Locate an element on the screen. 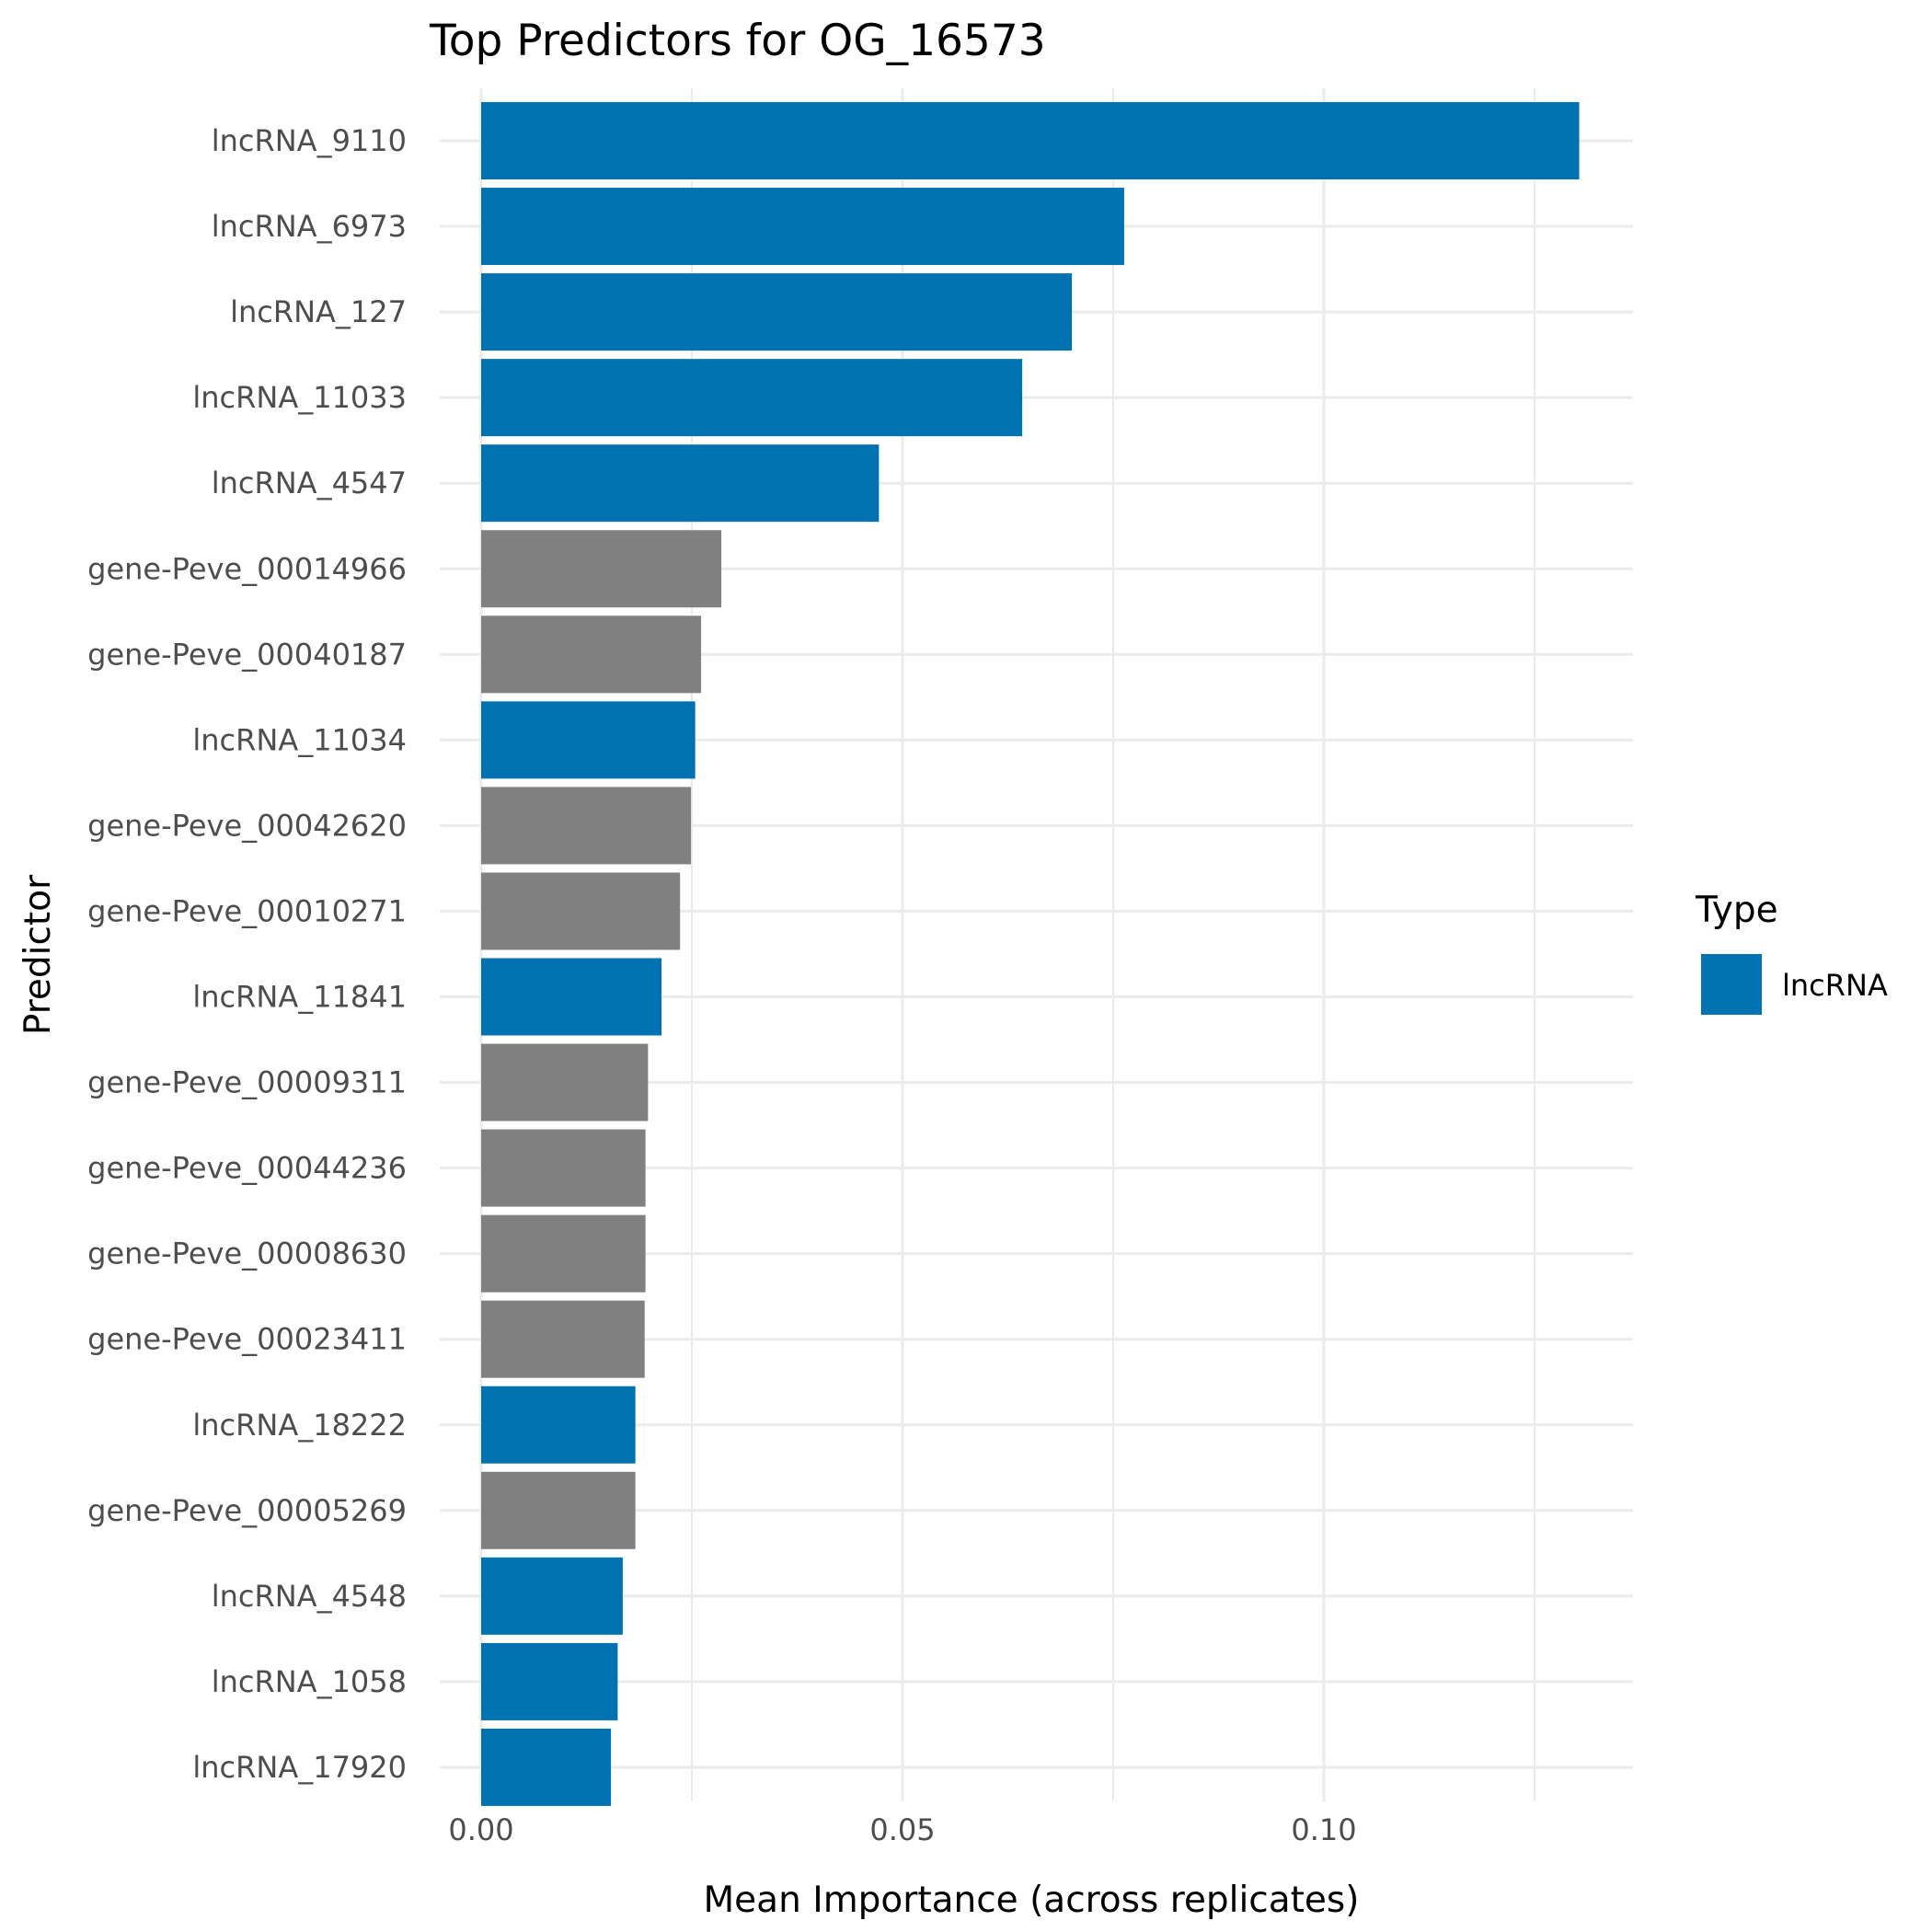  y-tick-label: lncRNA_11841 is located at coordinates (299, 997).